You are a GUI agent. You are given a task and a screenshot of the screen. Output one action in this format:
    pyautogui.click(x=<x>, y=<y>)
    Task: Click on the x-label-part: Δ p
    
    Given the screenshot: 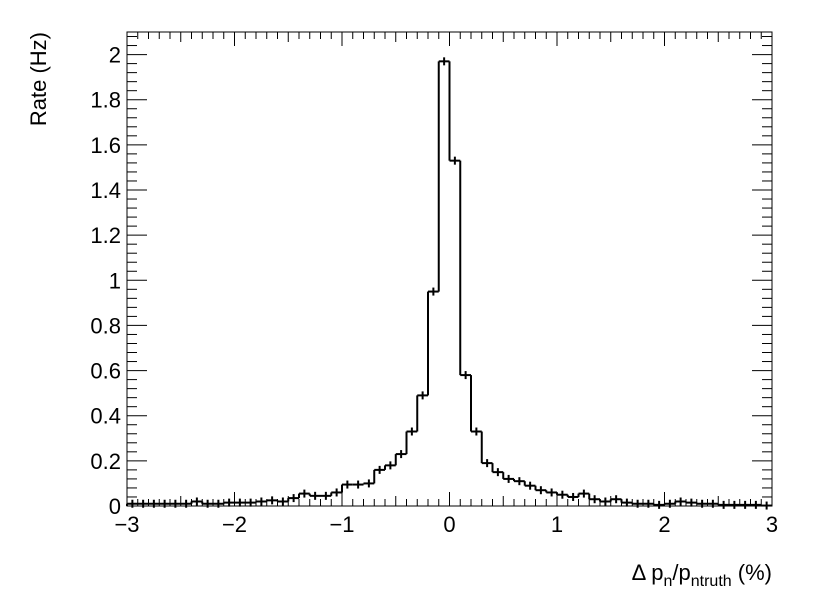 What is the action you would take?
    pyautogui.click(x=648, y=572)
    